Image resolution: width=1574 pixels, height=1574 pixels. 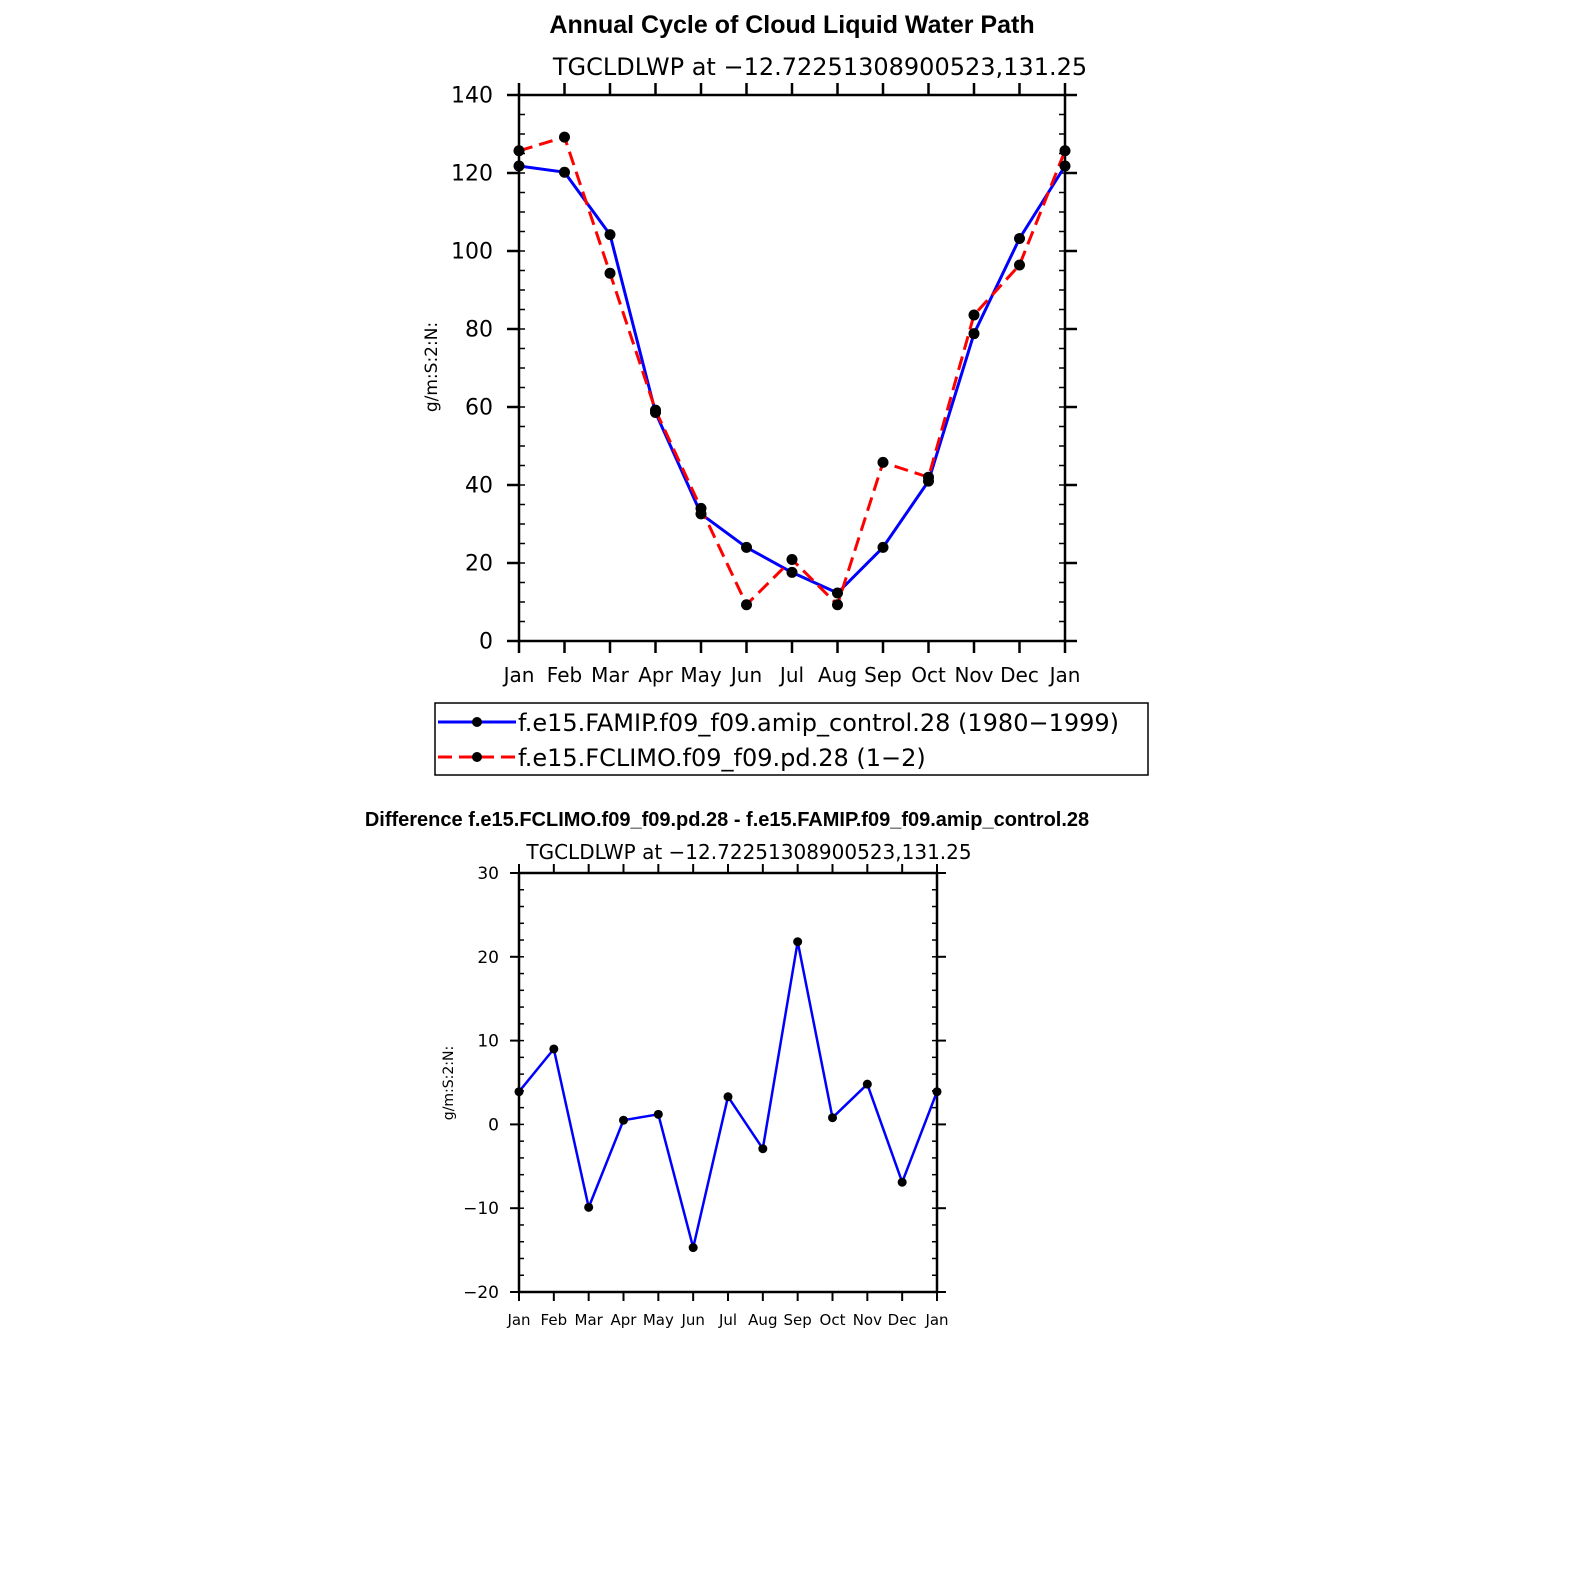 I want to click on legend-marker-series-b, so click(x=477, y=757).